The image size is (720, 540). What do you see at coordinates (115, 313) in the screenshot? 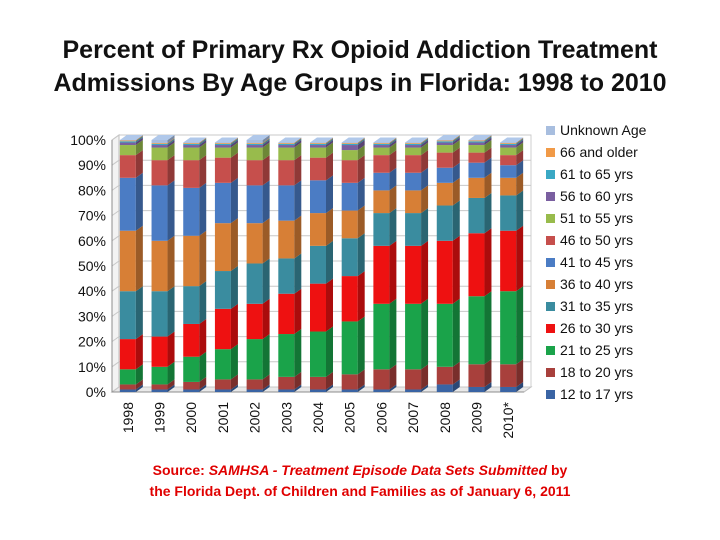
I see `gridline-diagonal` at bounding box center [115, 313].